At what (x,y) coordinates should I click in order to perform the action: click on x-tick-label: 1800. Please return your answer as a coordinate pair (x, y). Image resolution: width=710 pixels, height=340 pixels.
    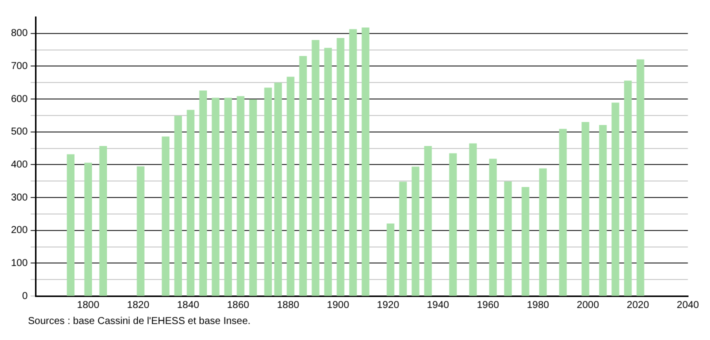
    Looking at the image, I should click on (88, 305).